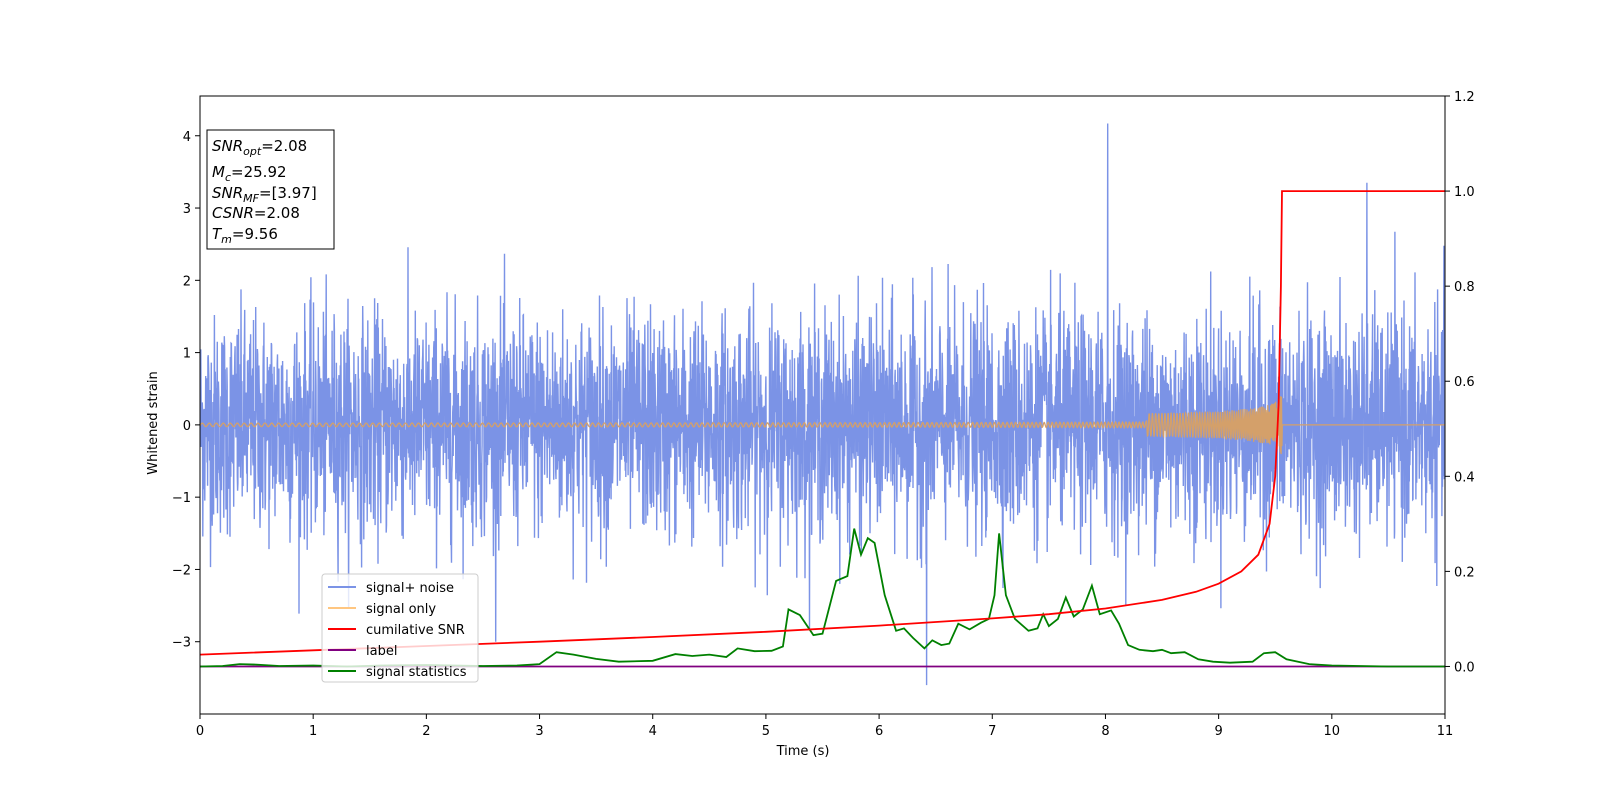 Image resolution: width=1600 pixels, height=800 pixels. Describe the element at coordinates (415, 630) in the screenshot. I see `legend-label: cumilative SNR` at that location.